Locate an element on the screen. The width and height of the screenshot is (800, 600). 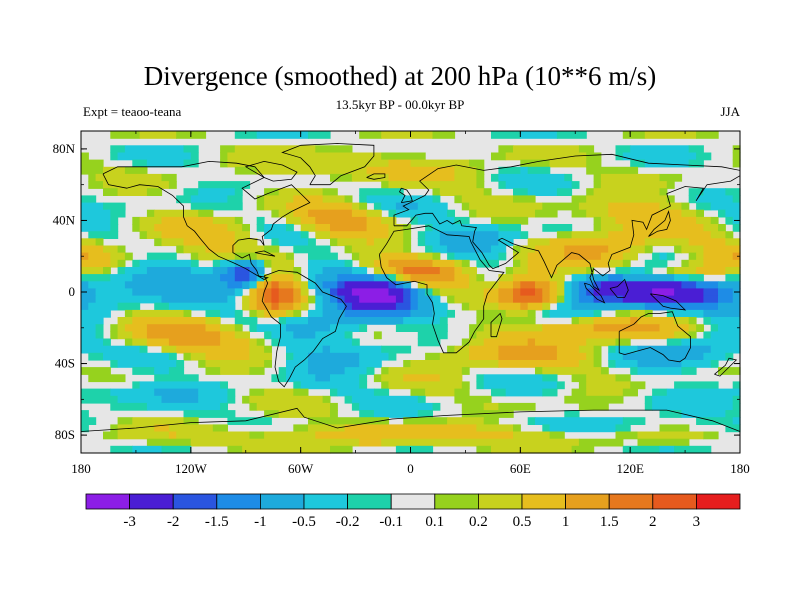
lat-tick-label: 0 is located at coordinates (72, 291).